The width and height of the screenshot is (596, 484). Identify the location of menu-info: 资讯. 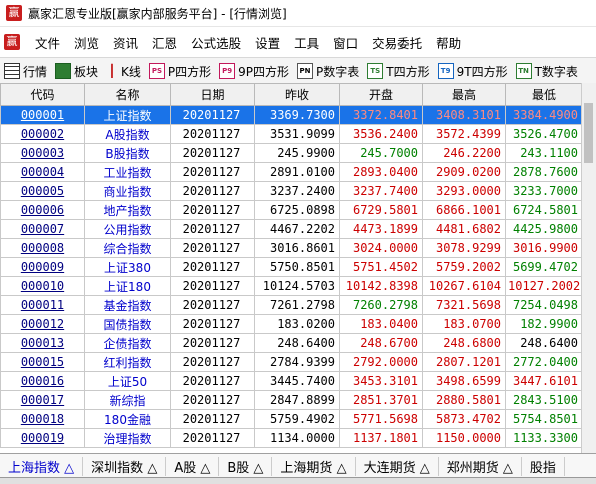
(126, 43).